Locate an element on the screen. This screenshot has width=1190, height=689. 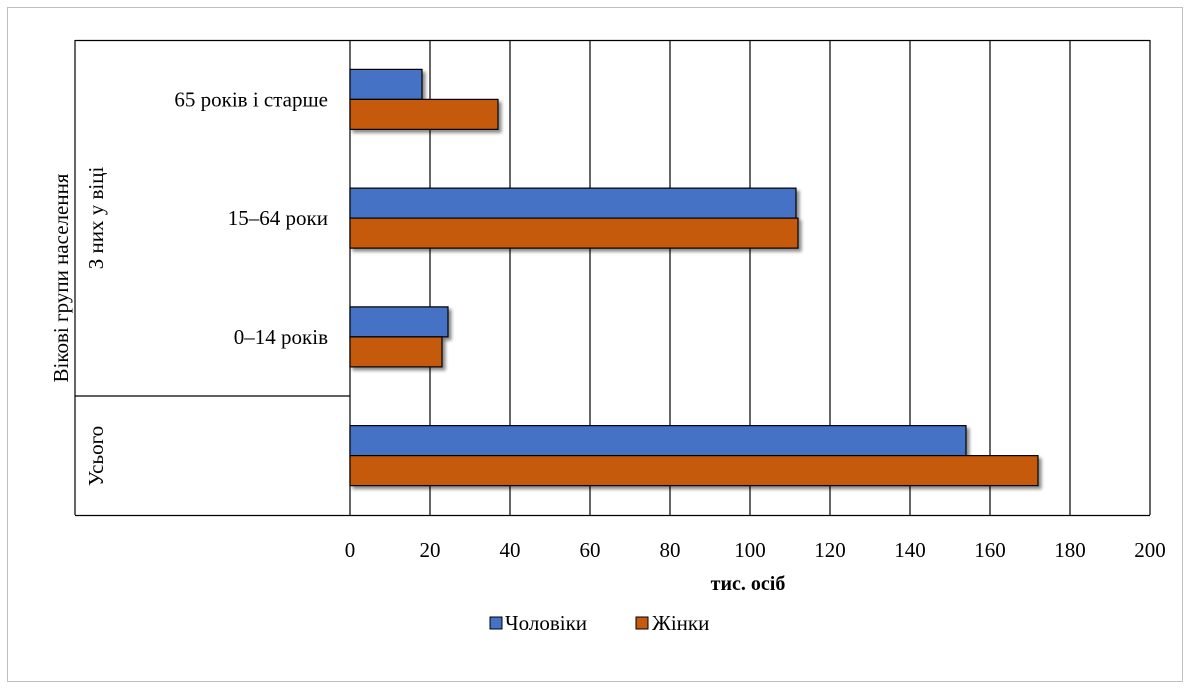
x-tick-label: 100 is located at coordinates (750, 550).